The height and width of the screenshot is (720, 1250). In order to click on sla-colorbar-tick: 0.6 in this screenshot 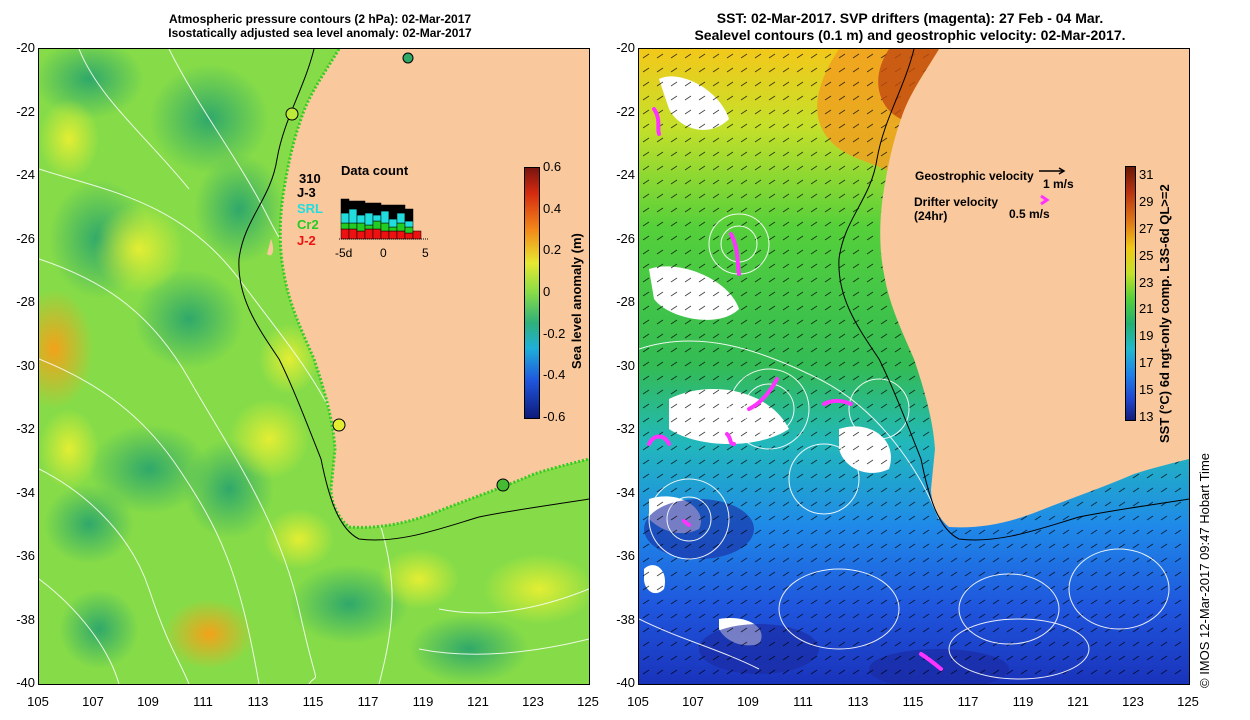, I will do `click(552, 166)`.